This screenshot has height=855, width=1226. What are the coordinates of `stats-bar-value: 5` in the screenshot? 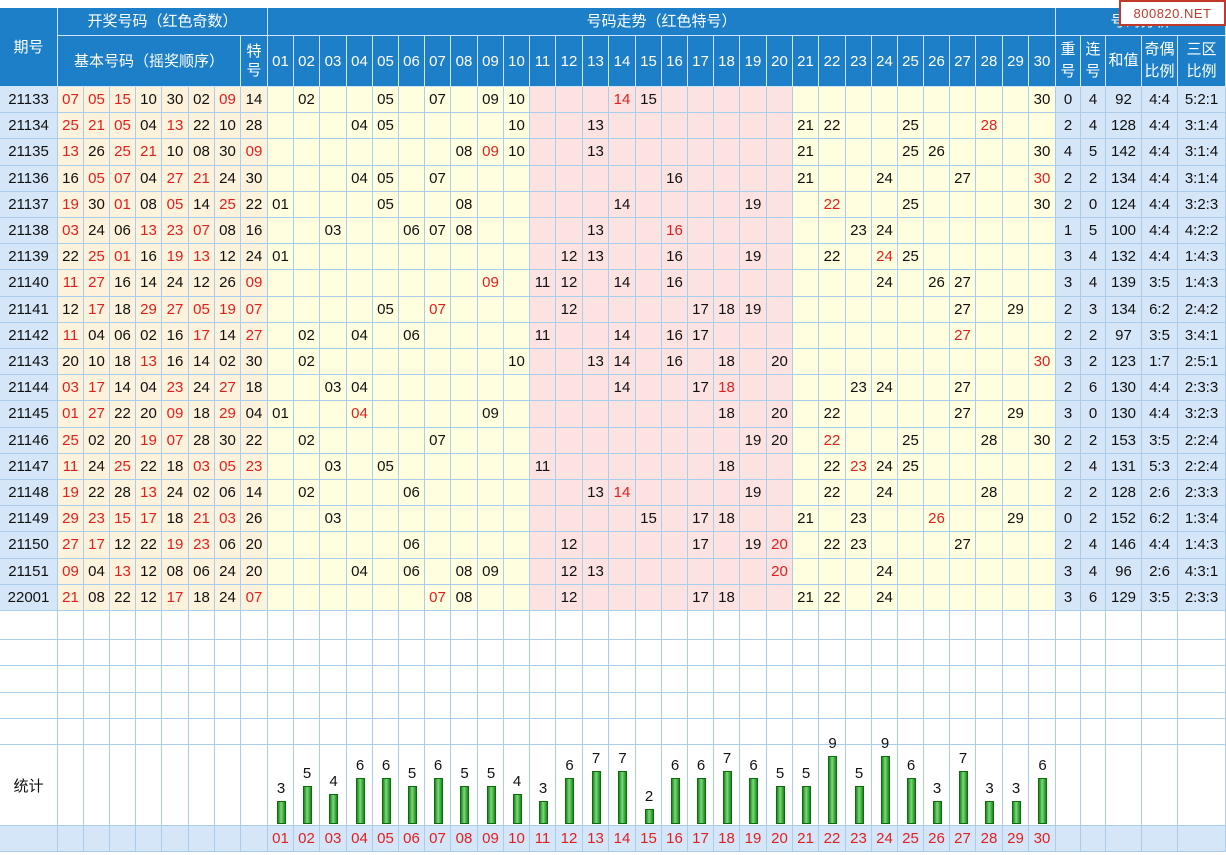 It's located at (806, 773).